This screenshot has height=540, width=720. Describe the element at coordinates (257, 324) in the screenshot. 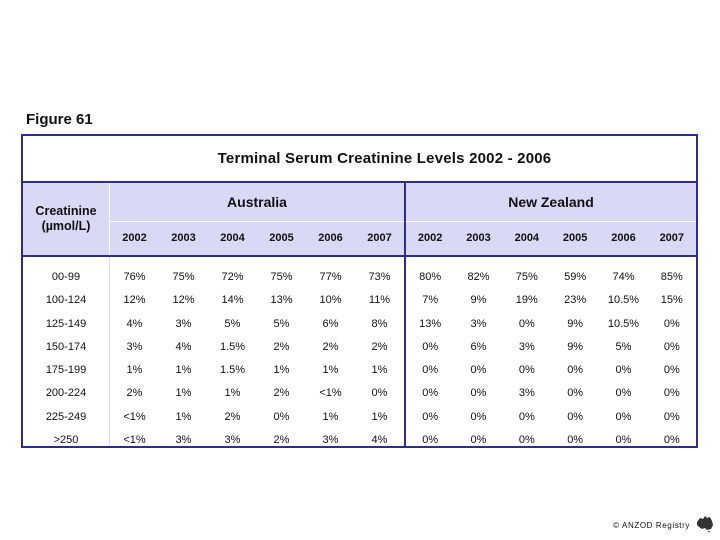

I see `australia-cells: 4% 3% 5% 5% 6% 8%` at that location.